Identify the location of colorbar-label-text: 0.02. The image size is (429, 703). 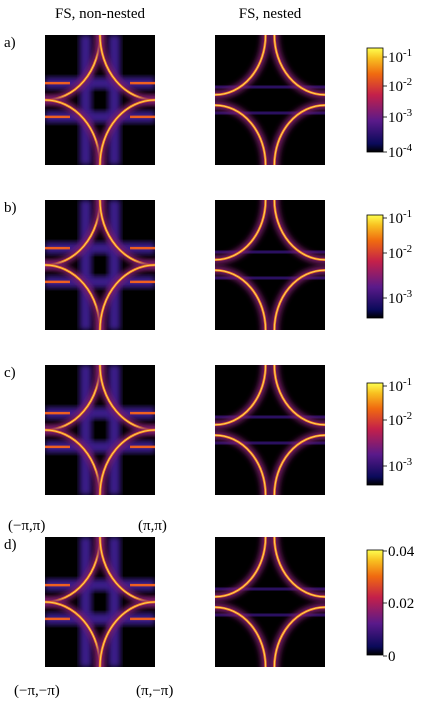
(401, 604).